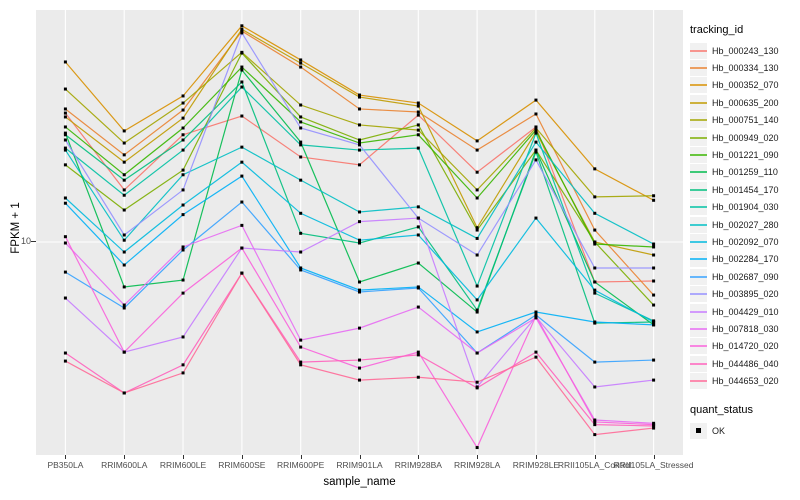 The image size is (800, 500). What do you see at coordinates (745, 381) in the screenshot?
I see `legend-item-label: Hb_044653_020` at bounding box center [745, 381].